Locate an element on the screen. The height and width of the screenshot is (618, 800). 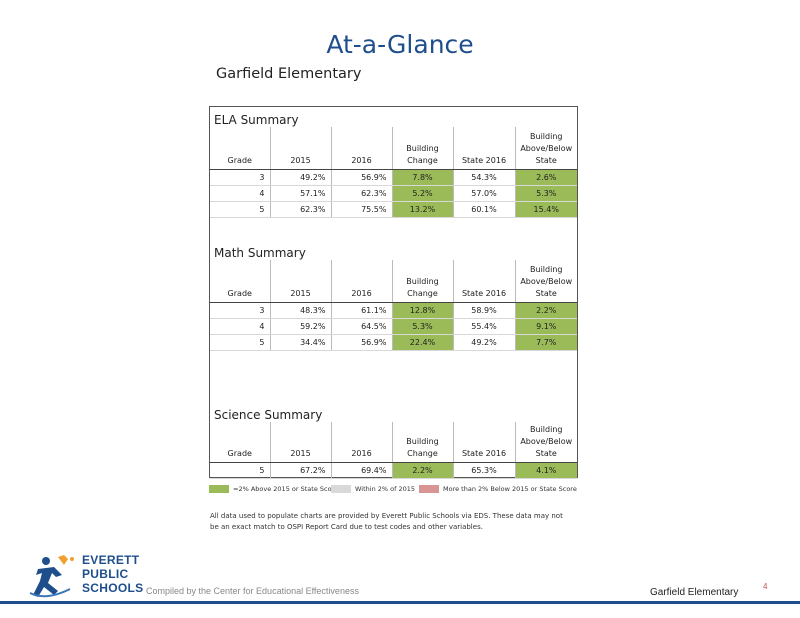
cell-2015: 62.3% is located at coordinates (300, 209).